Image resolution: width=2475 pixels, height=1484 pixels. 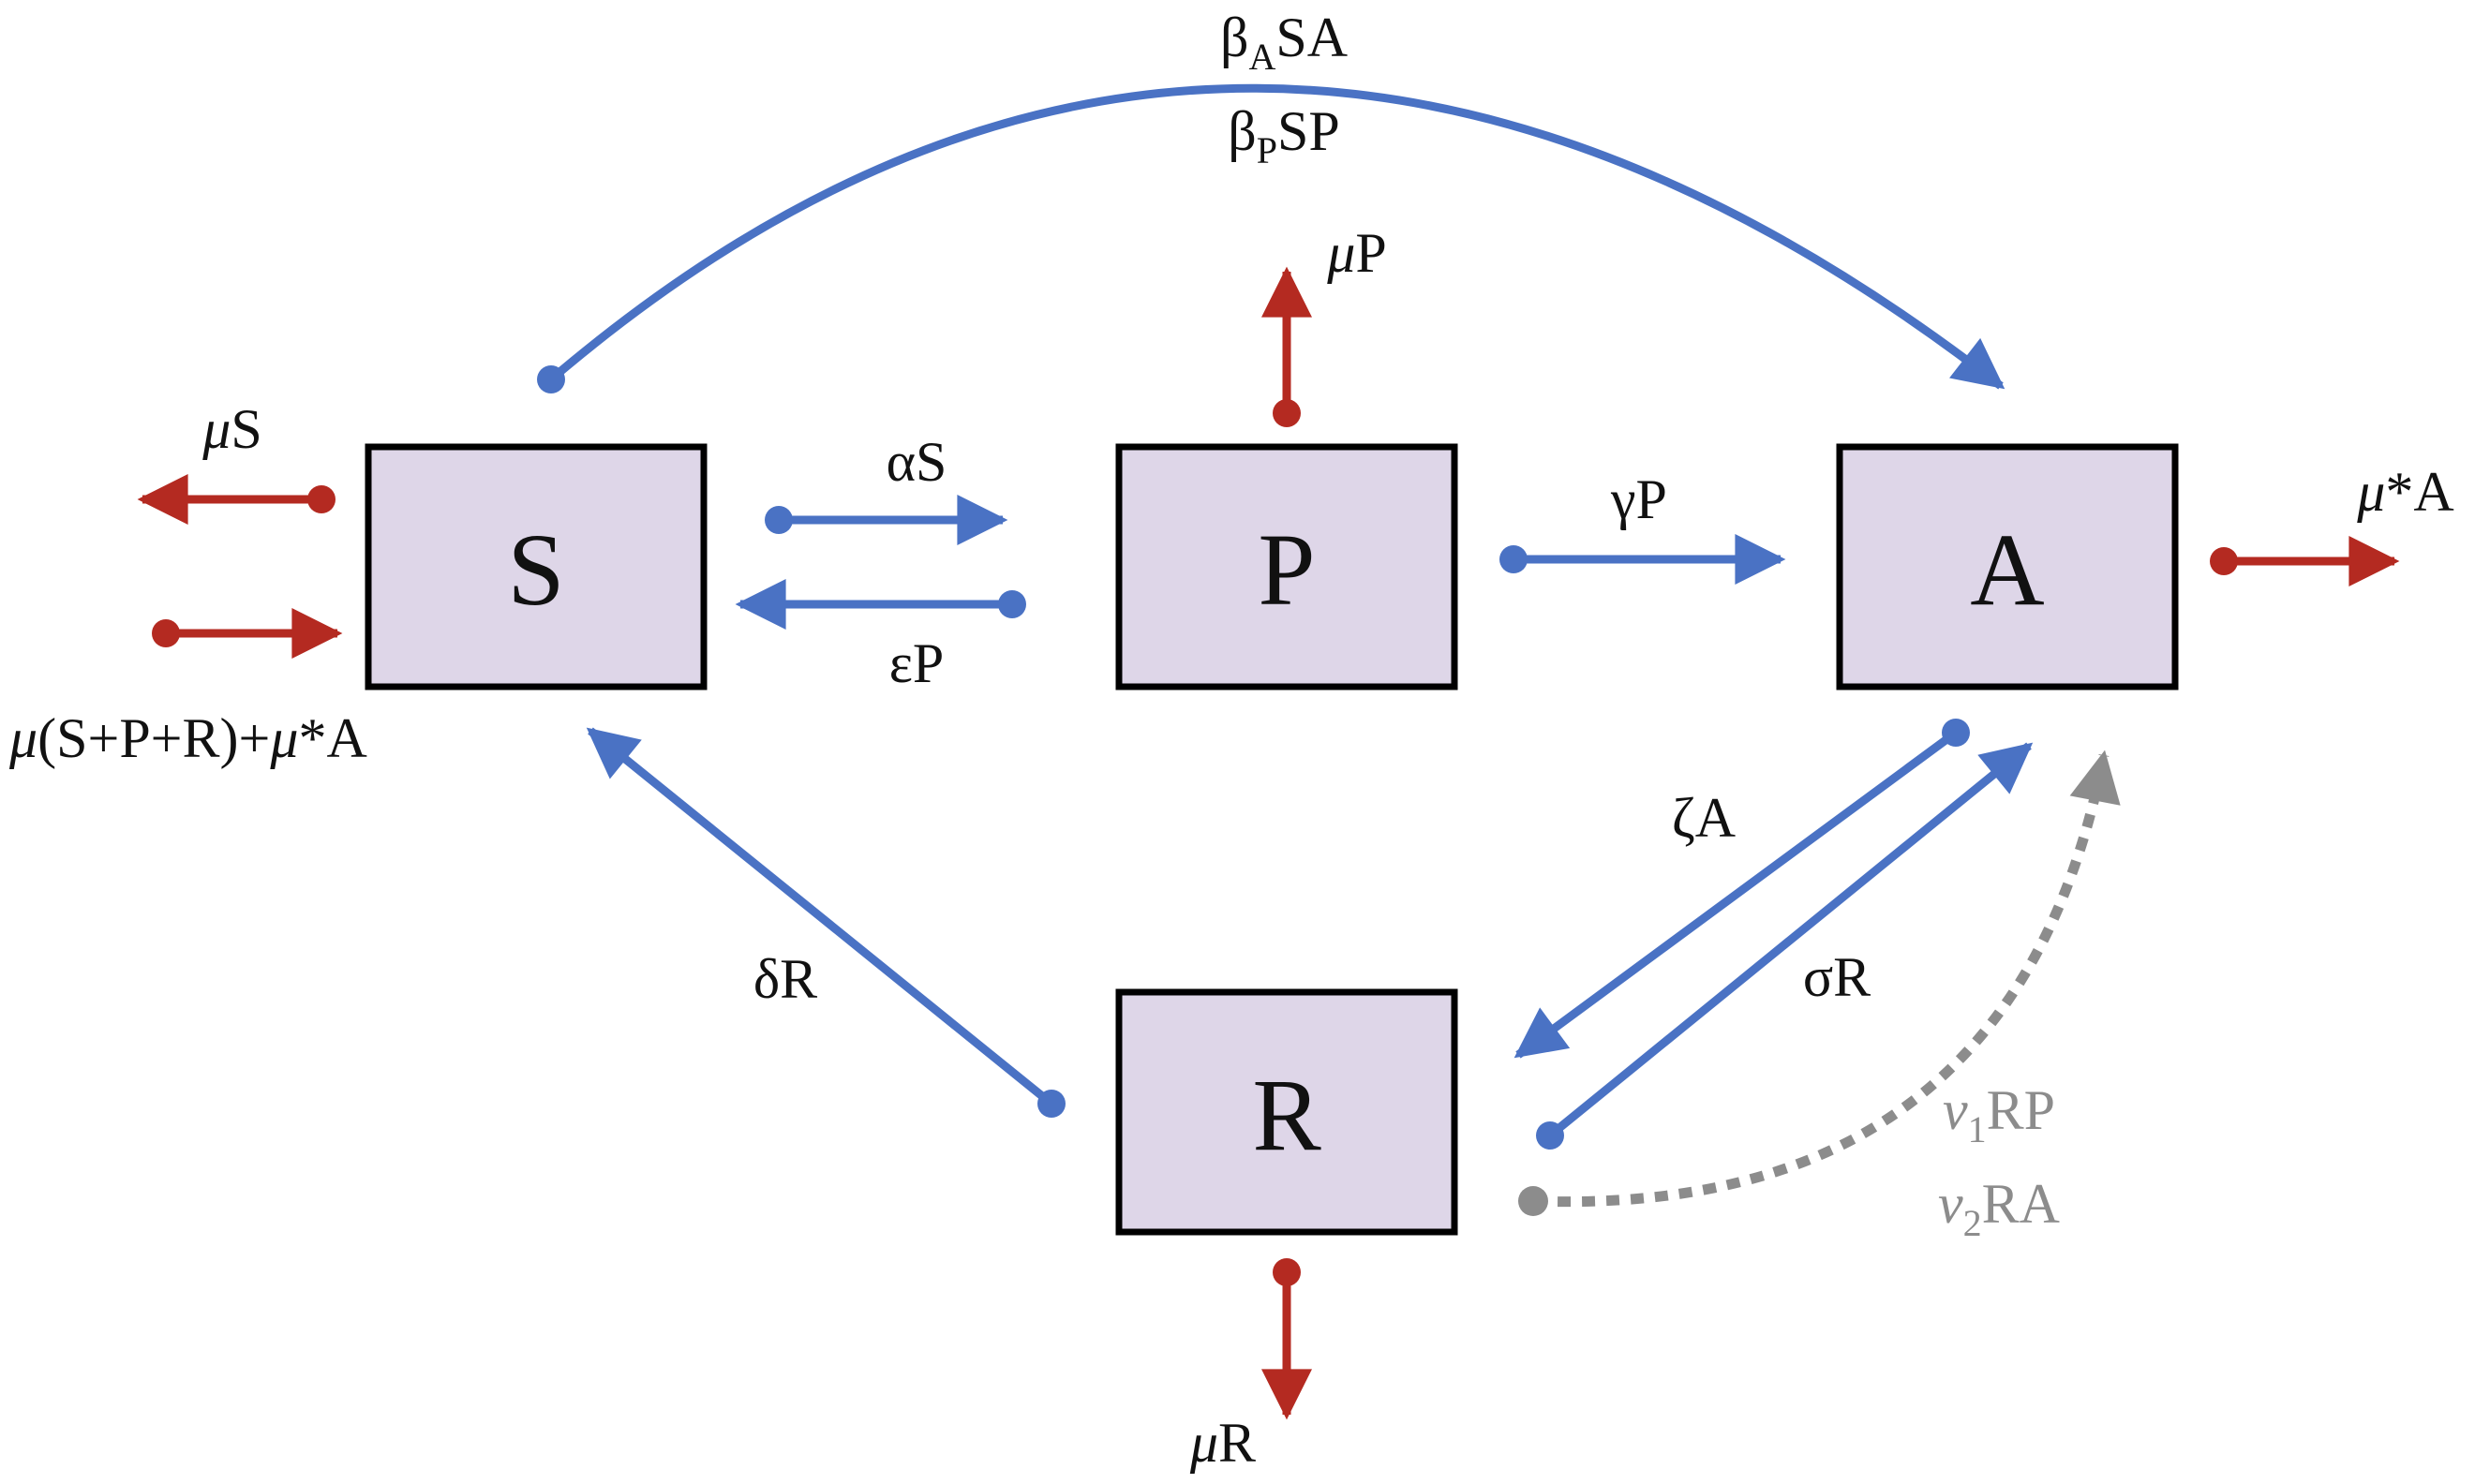 I want to click on vaccination-arrow-r-to-a, so click(x=1819, y=982).